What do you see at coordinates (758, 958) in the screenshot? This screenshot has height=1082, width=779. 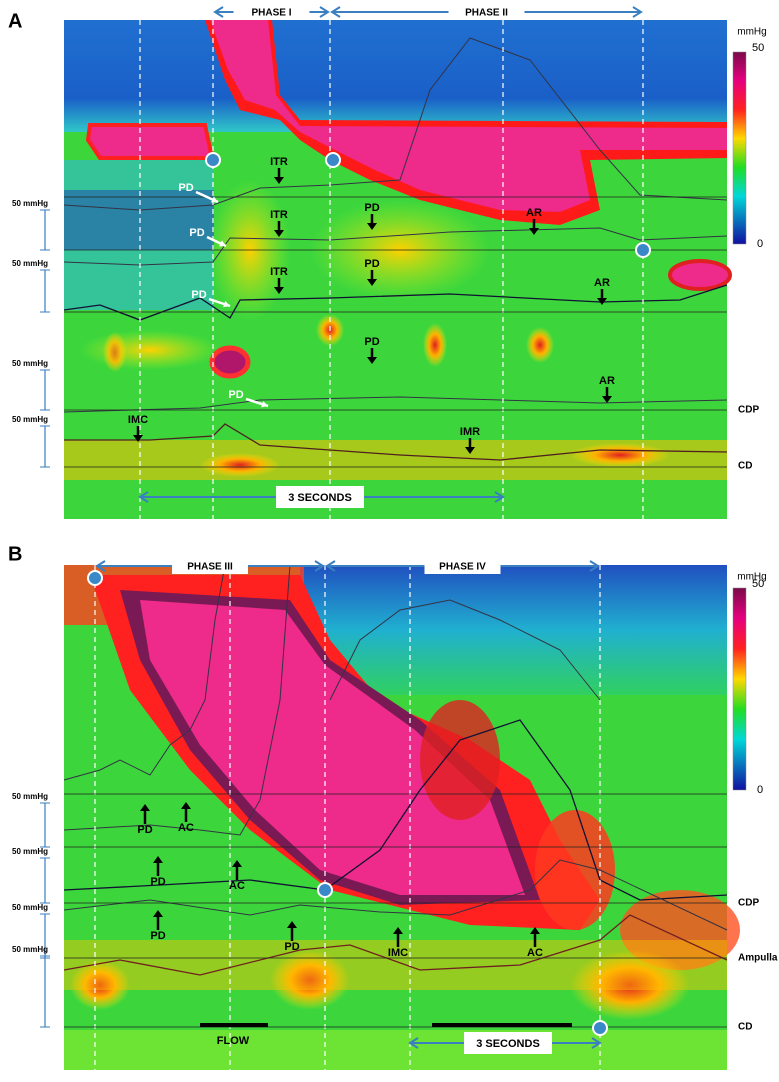 I see `trace-label: Ampulla` at bounding box center [758, 958].